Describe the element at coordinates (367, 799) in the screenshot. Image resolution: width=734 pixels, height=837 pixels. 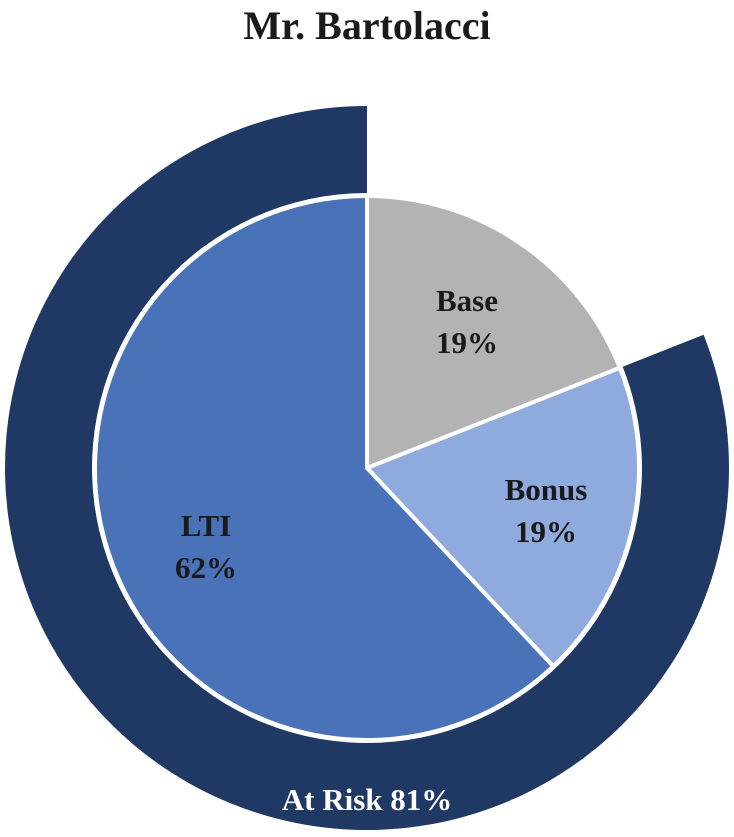
I see `outer-ring-label: At Risk 81%` at that location.